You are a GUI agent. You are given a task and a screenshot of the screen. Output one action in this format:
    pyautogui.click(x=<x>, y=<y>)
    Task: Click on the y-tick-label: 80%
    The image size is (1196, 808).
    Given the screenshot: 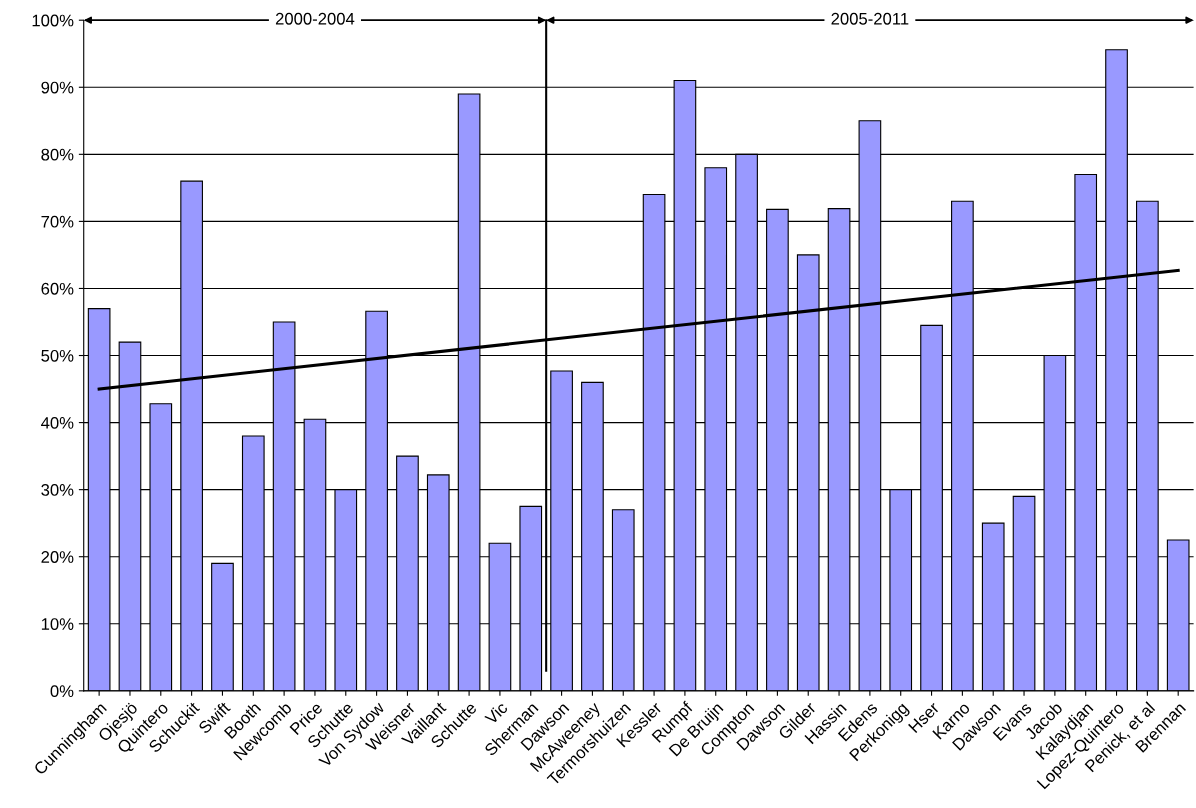 What is the action you would take?
    pyautogui.click(x=57, y=154)
    